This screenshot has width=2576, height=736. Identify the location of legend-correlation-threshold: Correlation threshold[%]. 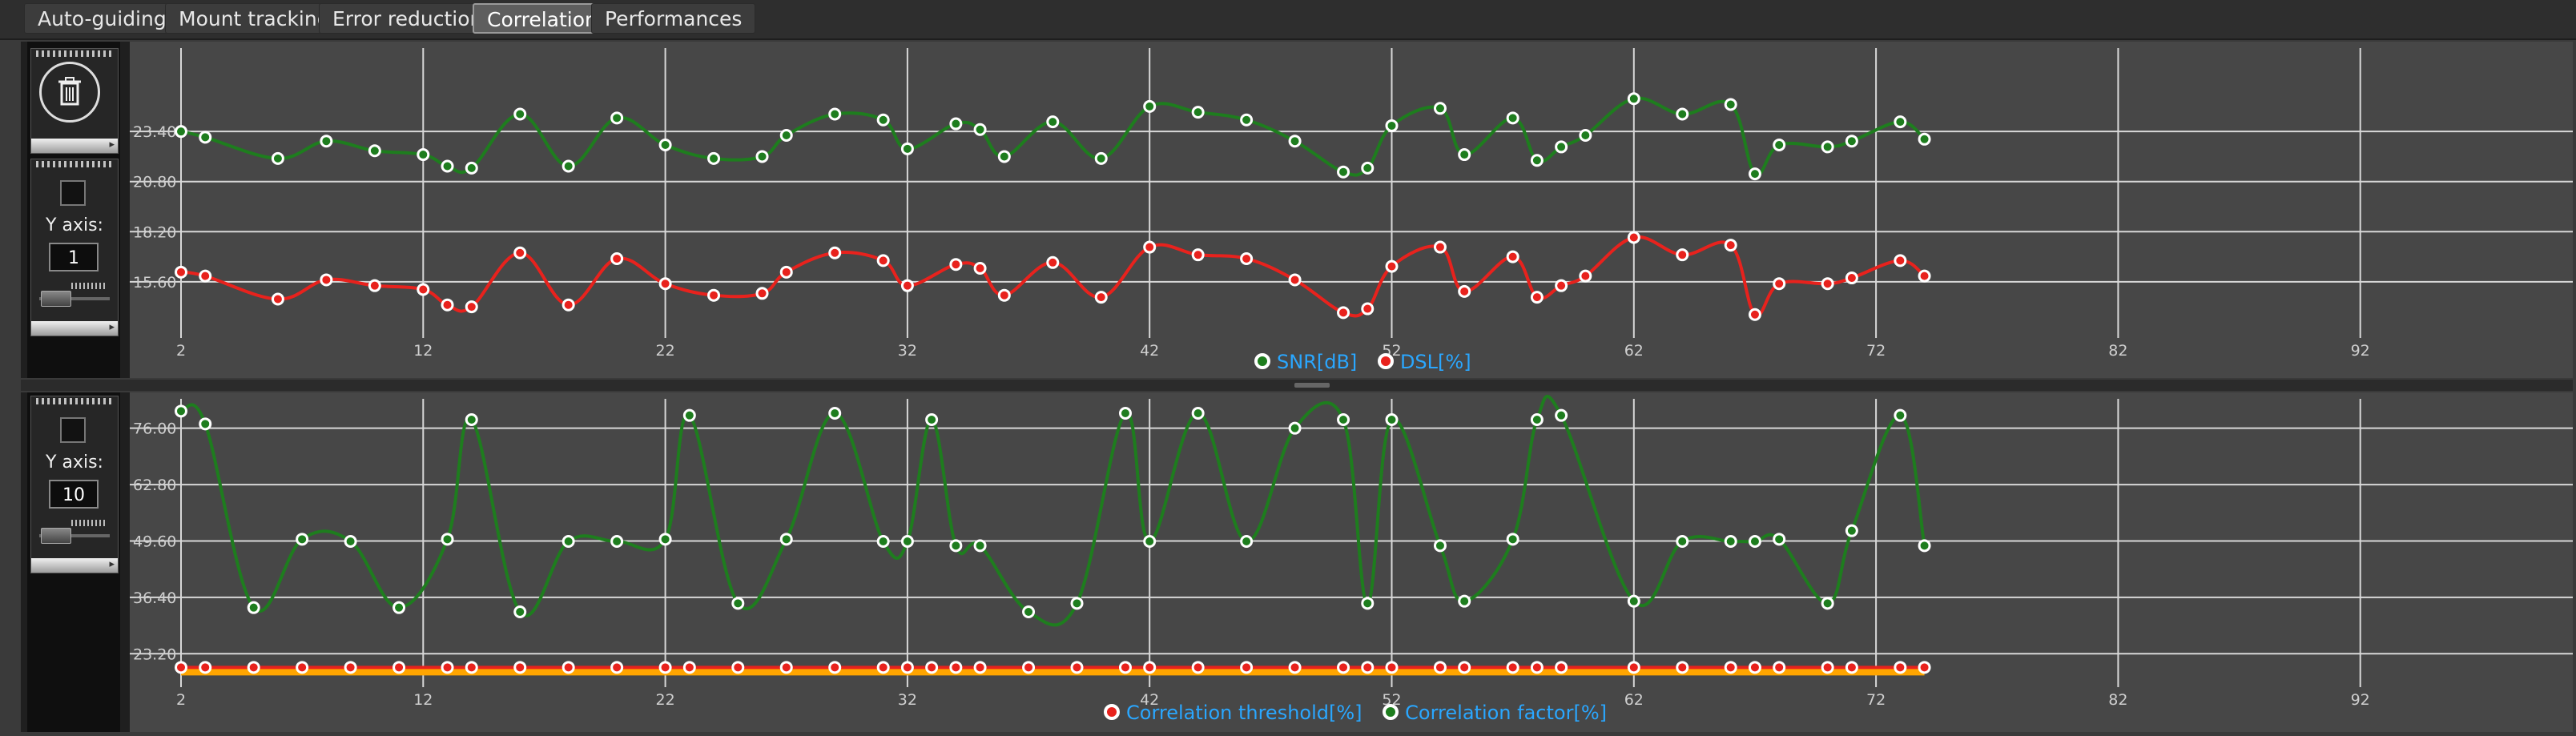
(1233, 713).